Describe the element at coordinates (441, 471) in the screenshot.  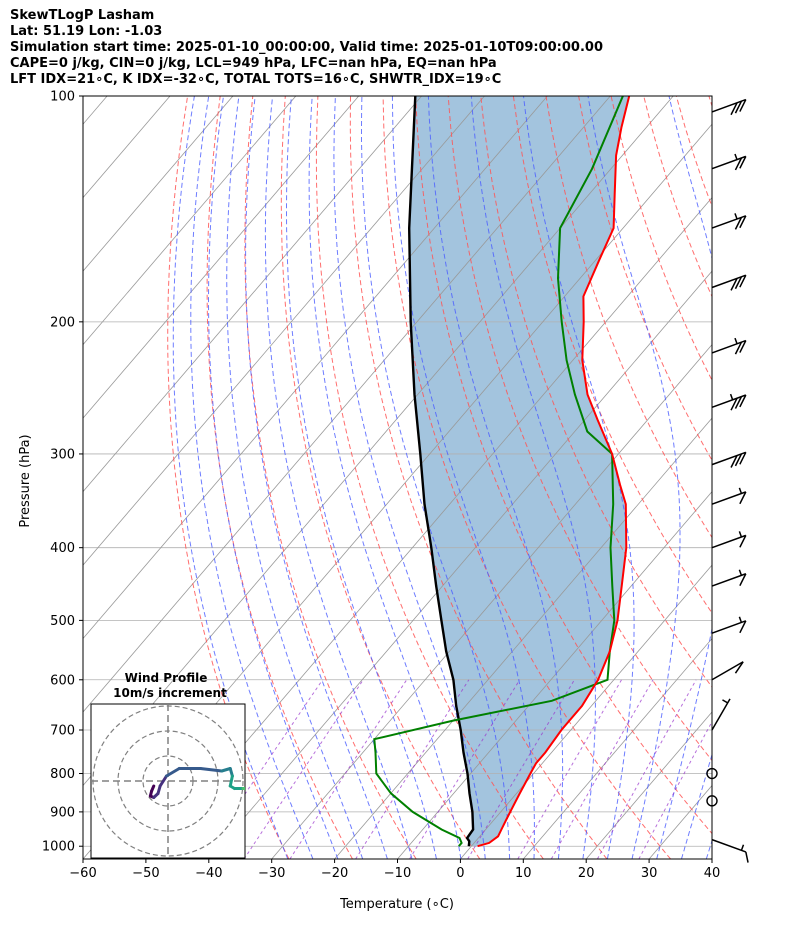
I see `parcel-profile-line` at that location.